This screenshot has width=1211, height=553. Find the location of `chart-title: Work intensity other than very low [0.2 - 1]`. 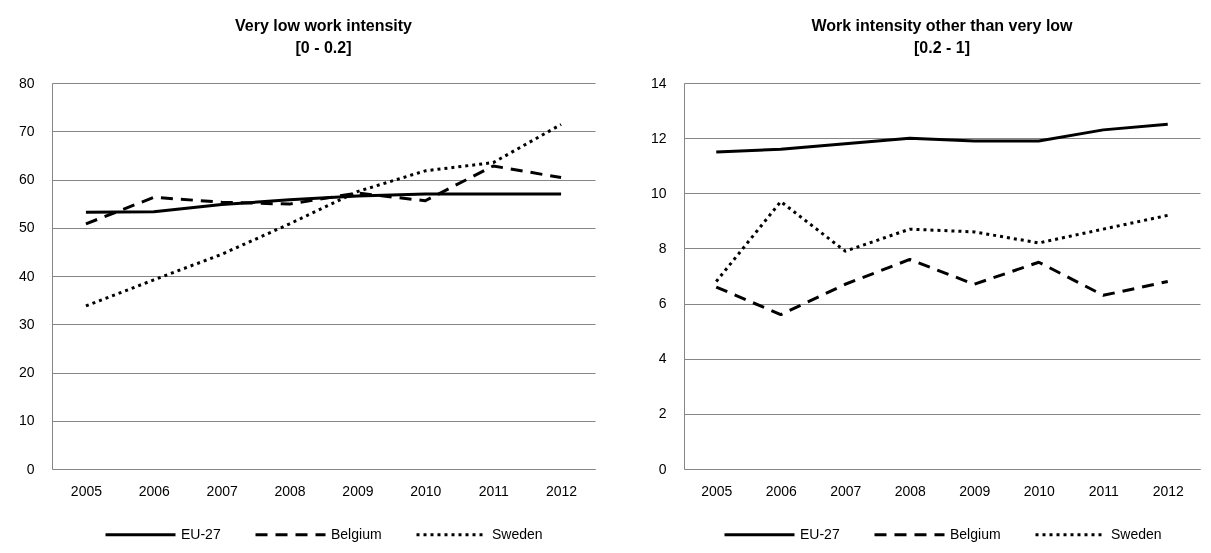

chart-title: Work intensity other than very low [0.2 - 1] is located at coordinates (942, 36).